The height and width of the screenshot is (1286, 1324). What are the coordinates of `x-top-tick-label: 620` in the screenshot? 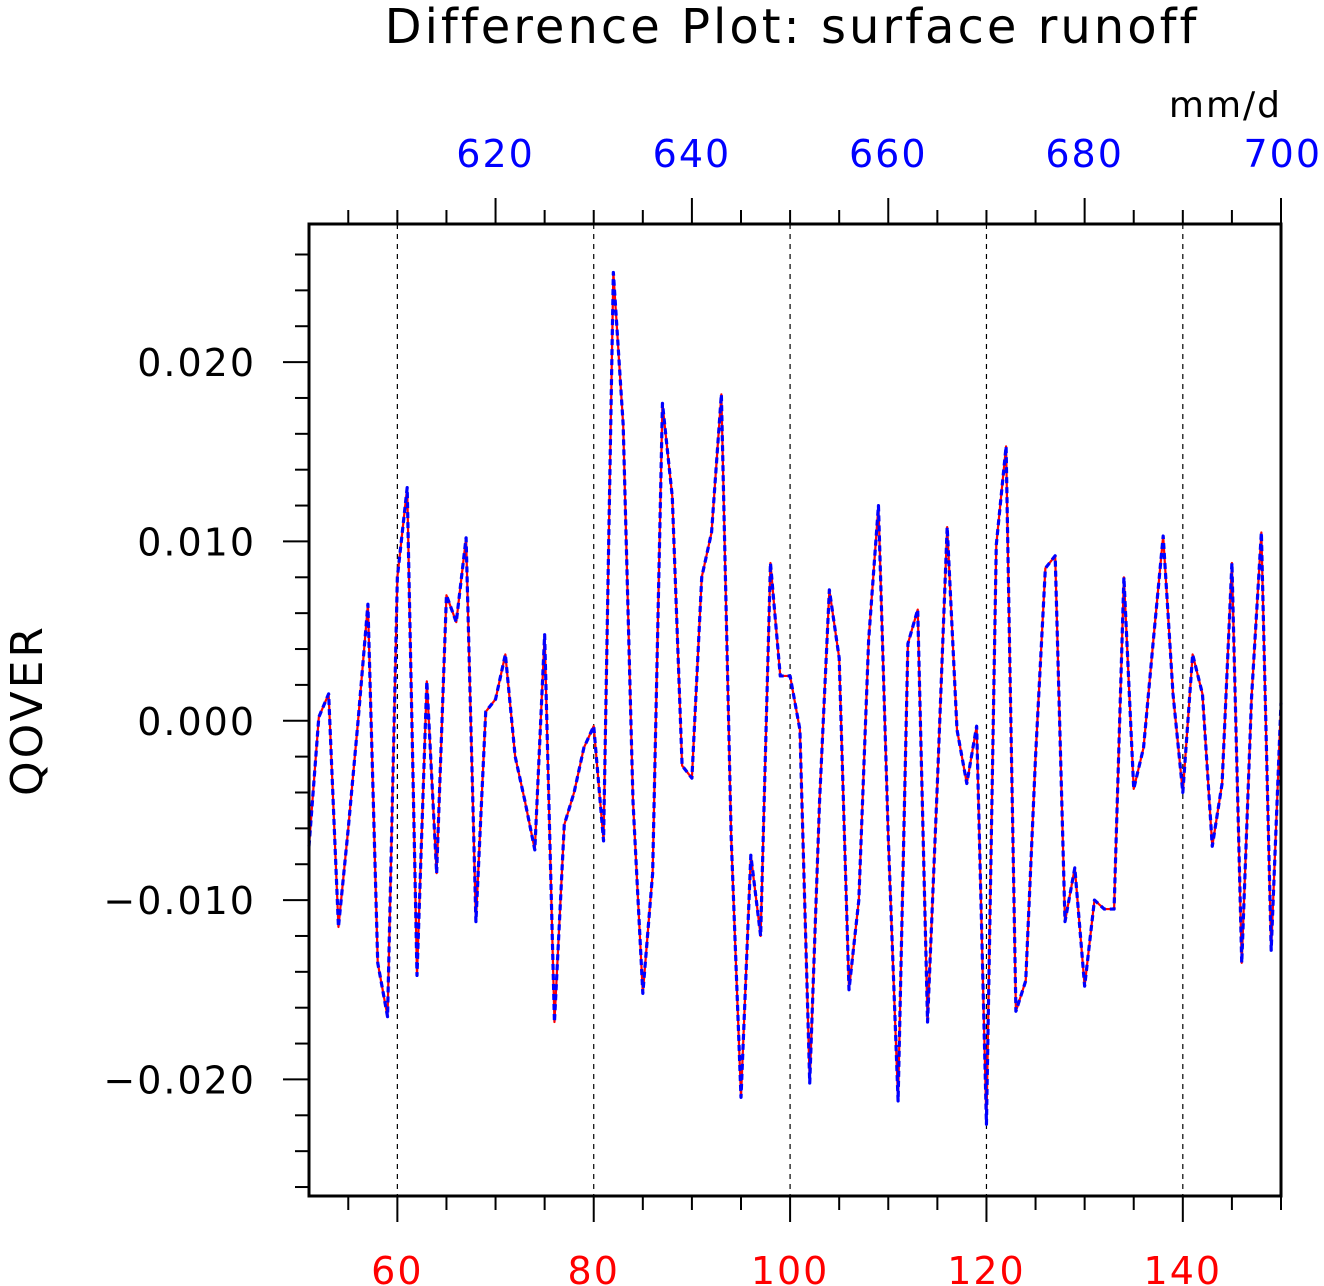 It's located at (495, 154).